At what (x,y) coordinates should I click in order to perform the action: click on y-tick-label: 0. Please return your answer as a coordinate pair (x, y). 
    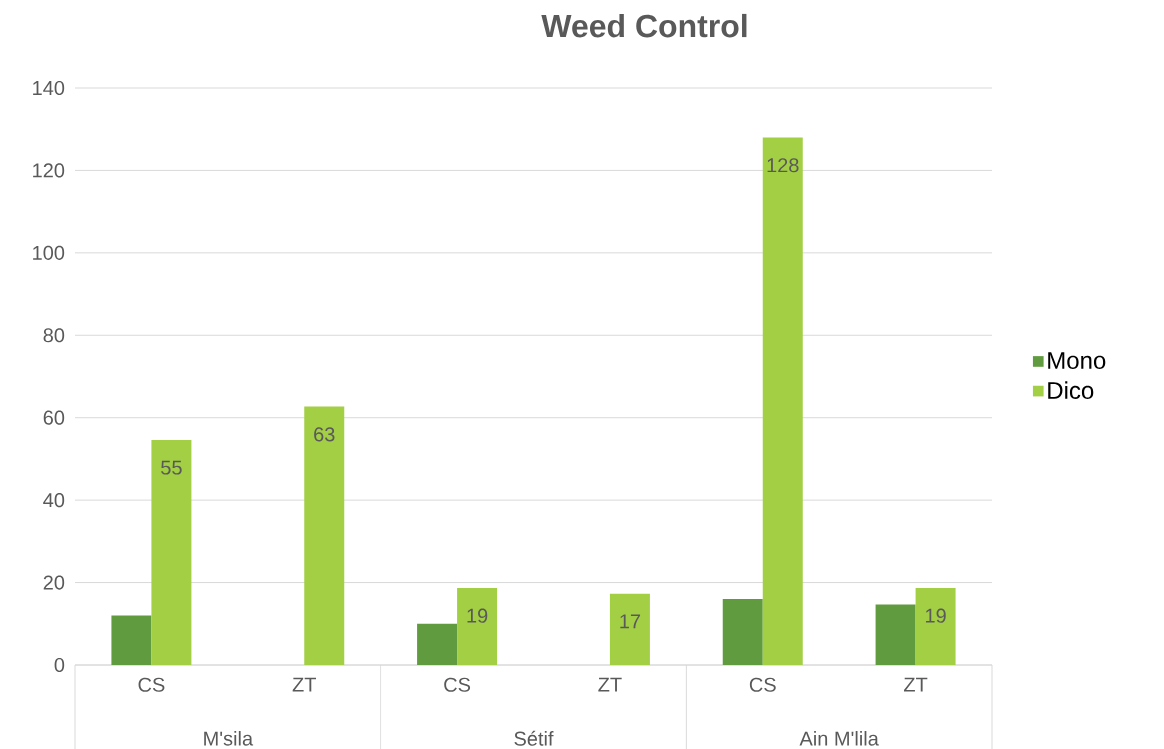
    Looking at the image, I should click on (59, 665).